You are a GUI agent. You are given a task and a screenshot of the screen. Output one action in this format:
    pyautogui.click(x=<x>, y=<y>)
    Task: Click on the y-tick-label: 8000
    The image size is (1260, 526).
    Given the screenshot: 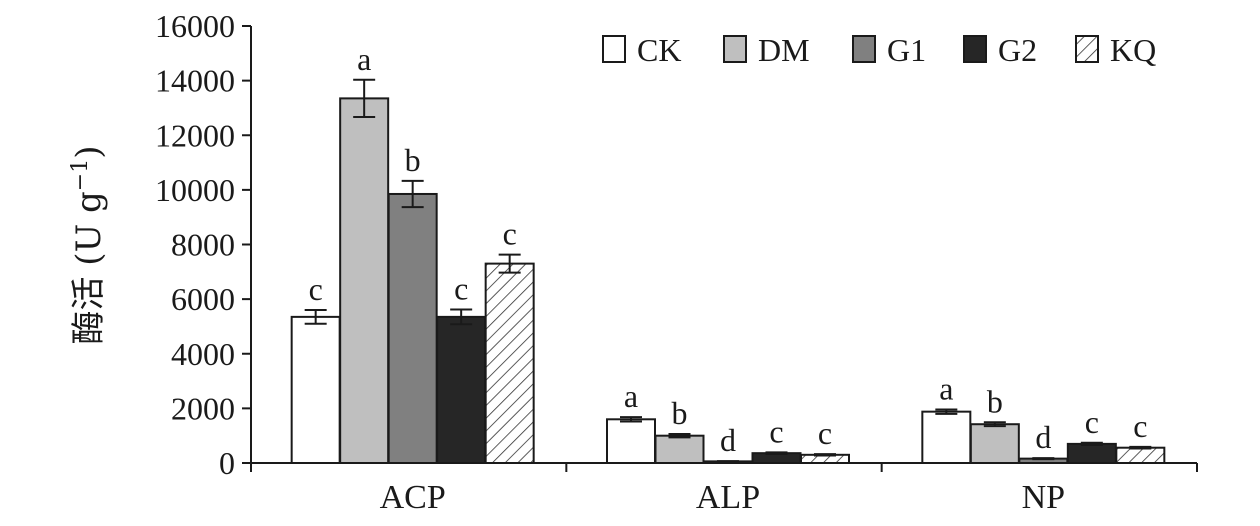 What is the action you would take?
    pyautogui.click(x=203, y=245)
    